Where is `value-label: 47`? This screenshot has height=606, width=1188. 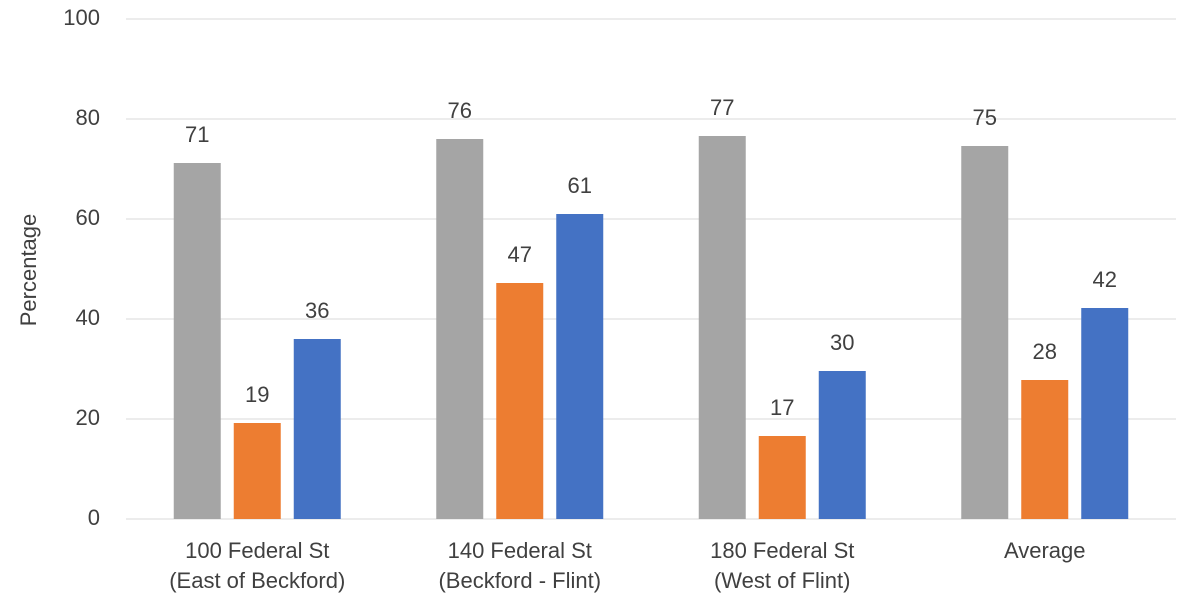
value-label: 47 is located at coordinates (520, 254).